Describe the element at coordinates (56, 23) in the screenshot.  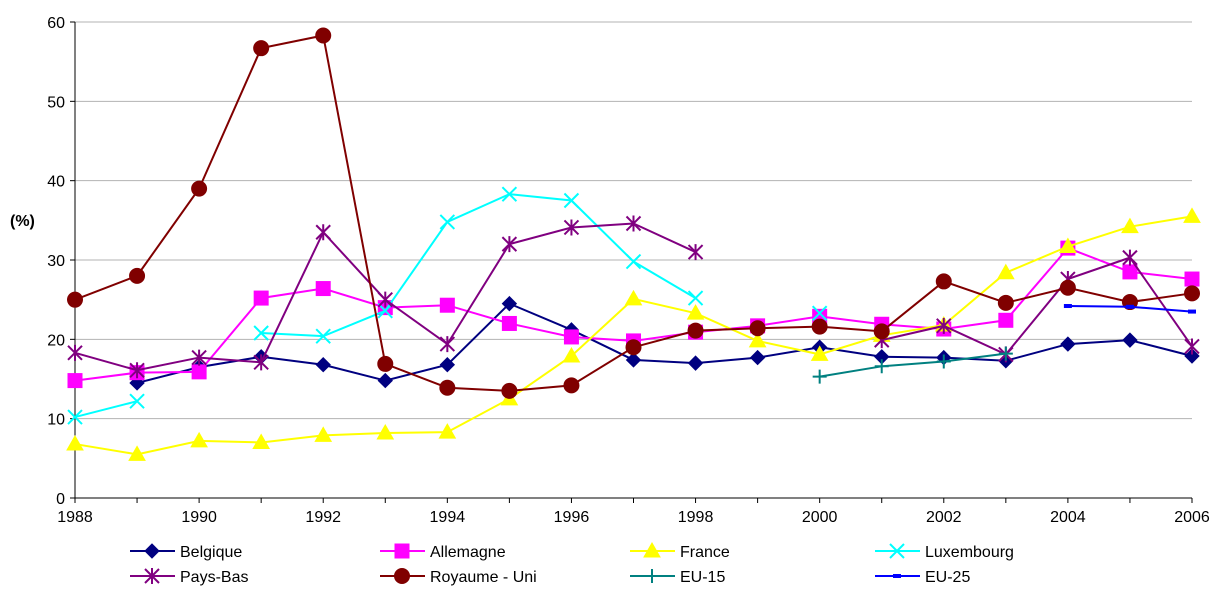
I see `y-tick-label: 60` at that location.